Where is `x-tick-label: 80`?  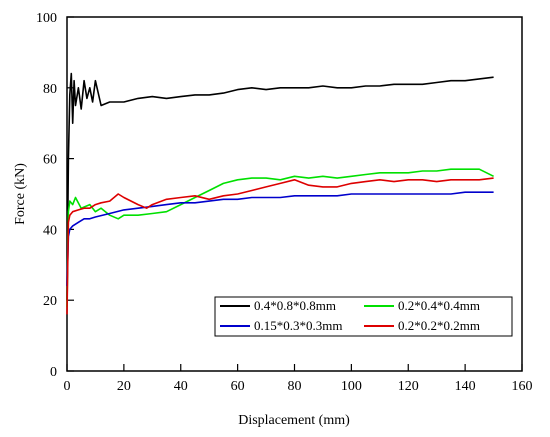
x-tick-label: 80 is located at coordinates (295, 386).